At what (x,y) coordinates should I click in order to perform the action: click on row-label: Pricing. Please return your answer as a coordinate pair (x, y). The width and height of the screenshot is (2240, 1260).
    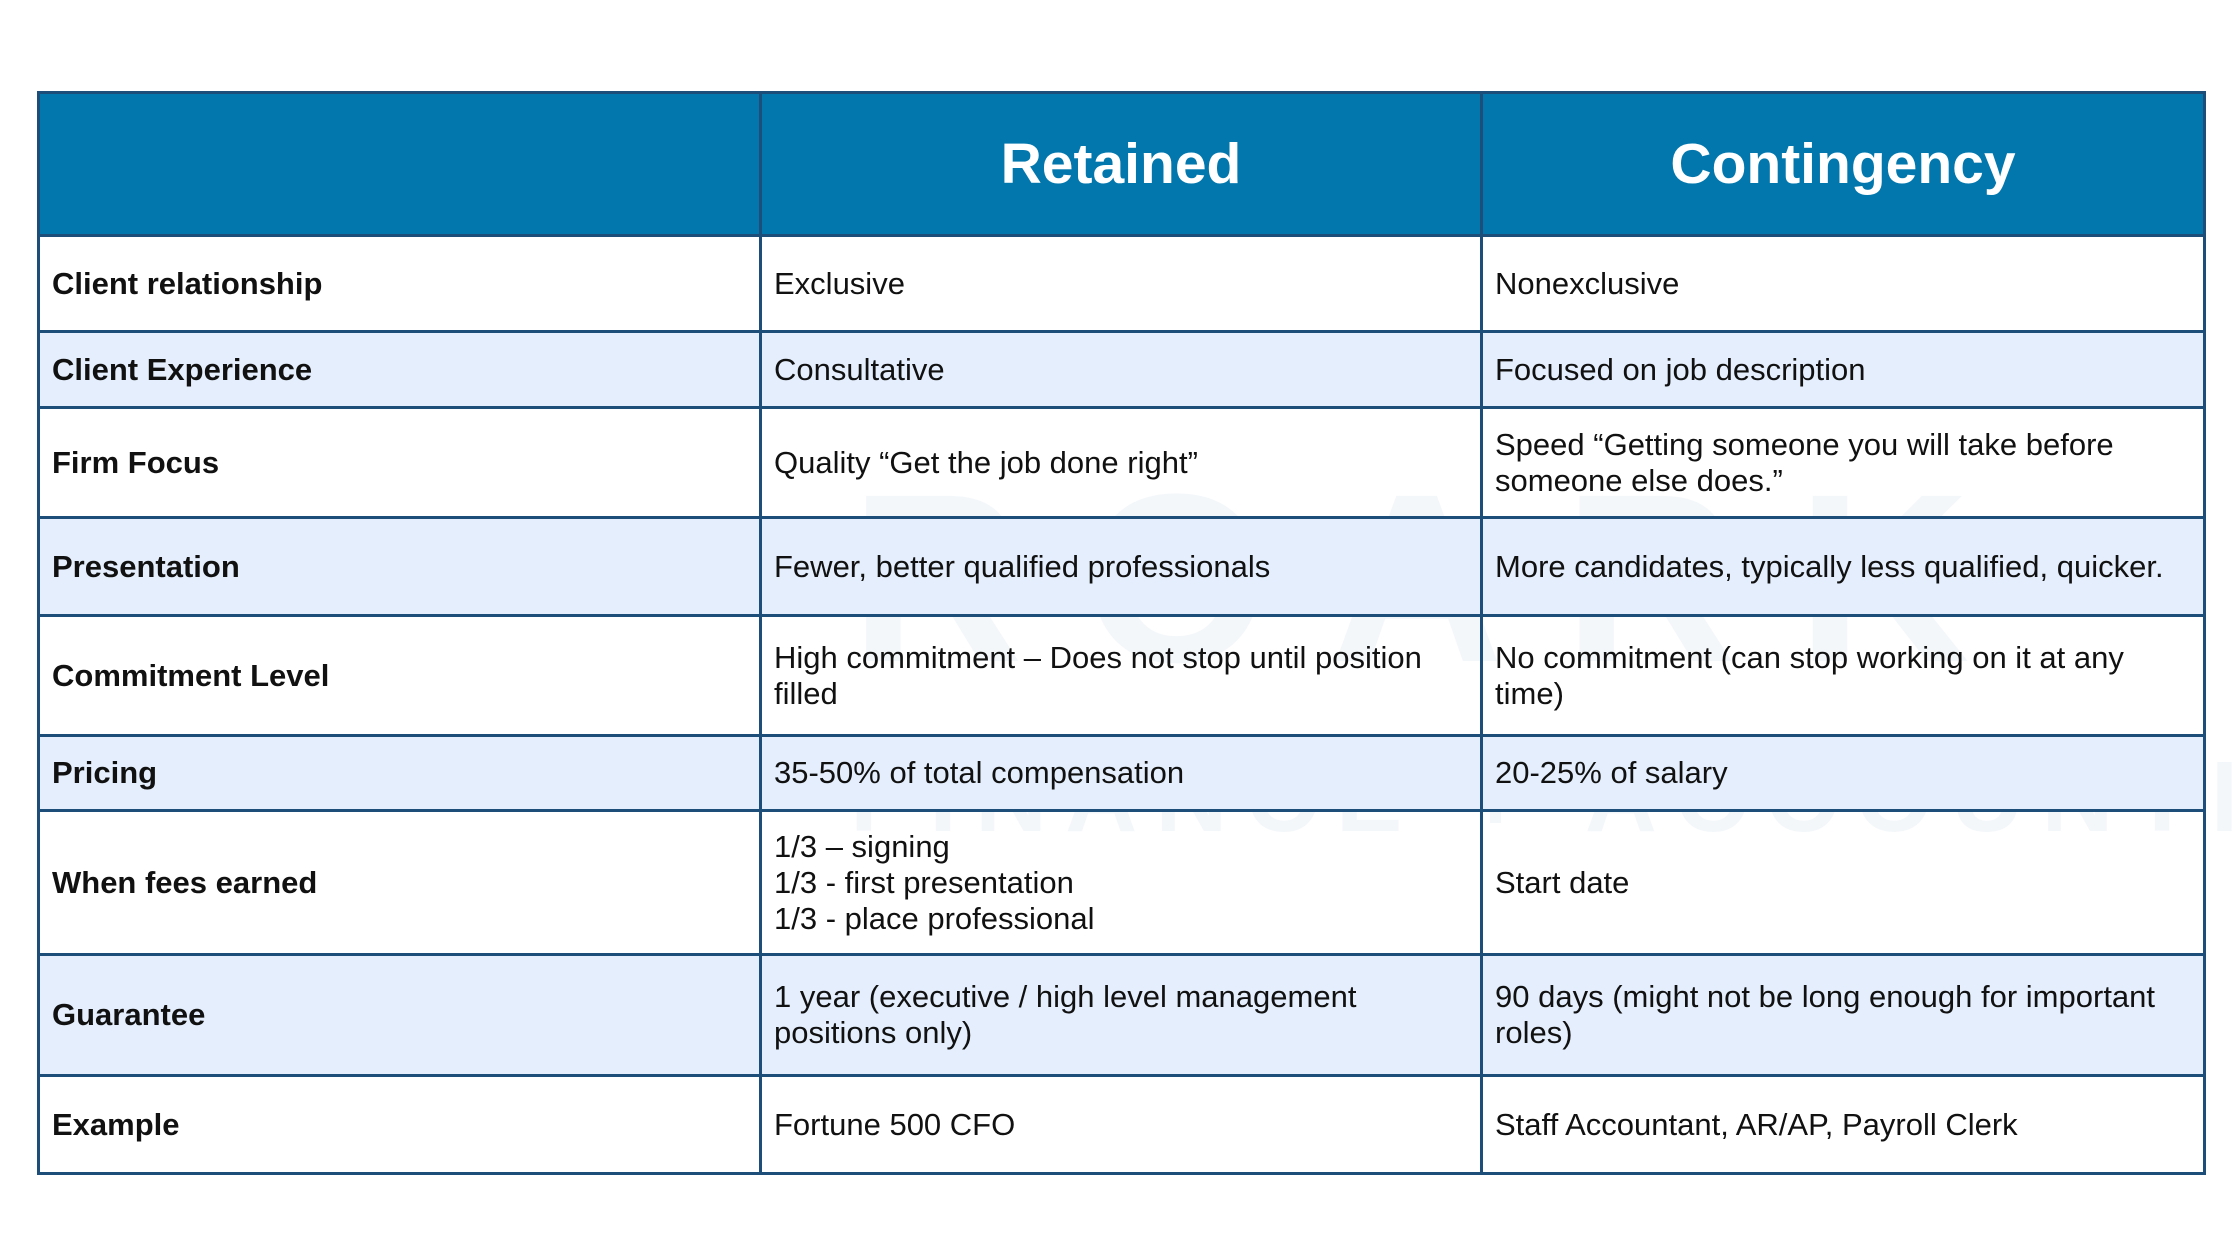
    Looking at the image, I should click on (399, 773).